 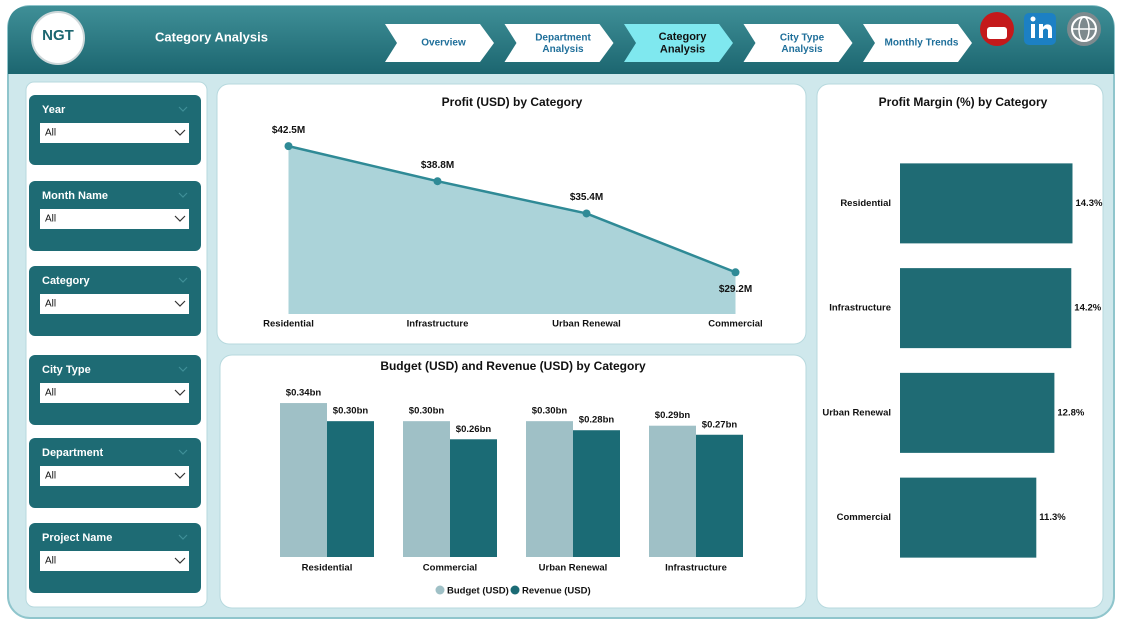 I want to click on y-tick-label: Infrastructure, so click(x=860, y=308).